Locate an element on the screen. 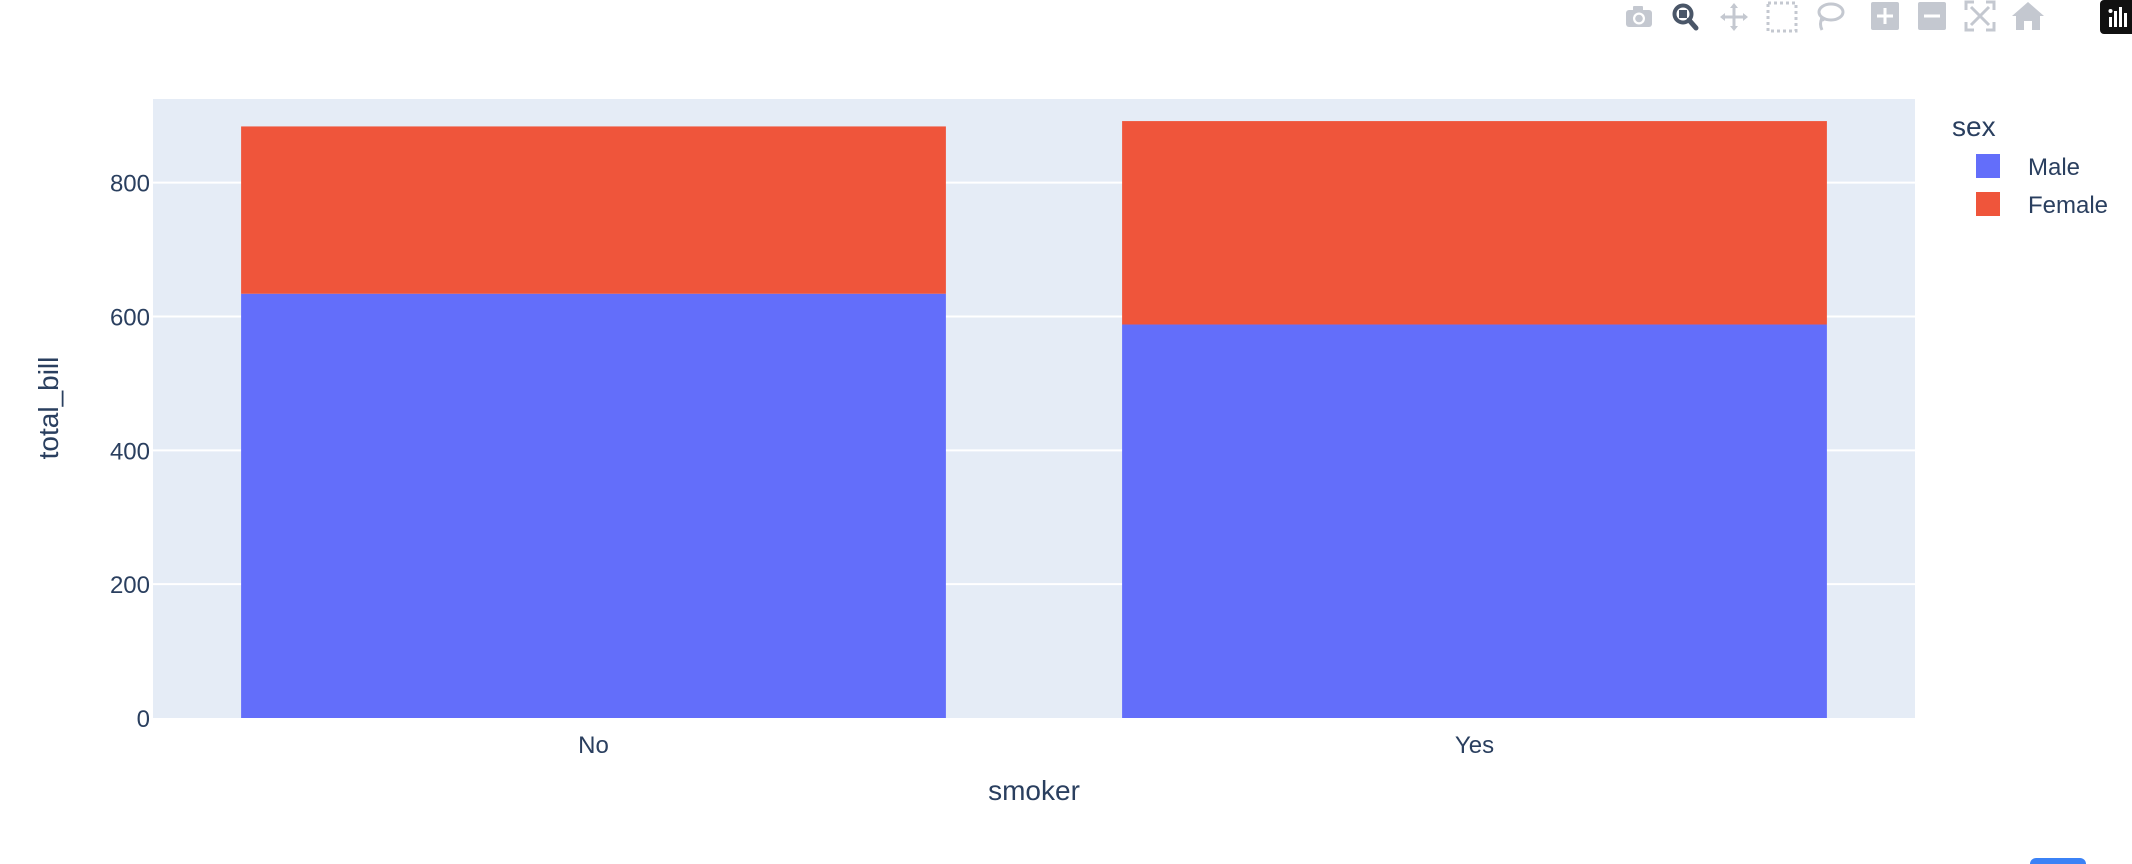 The height and width of the screenshot is (864, 2132). legend-item-female: Female is located at coordinates (2042, 205).